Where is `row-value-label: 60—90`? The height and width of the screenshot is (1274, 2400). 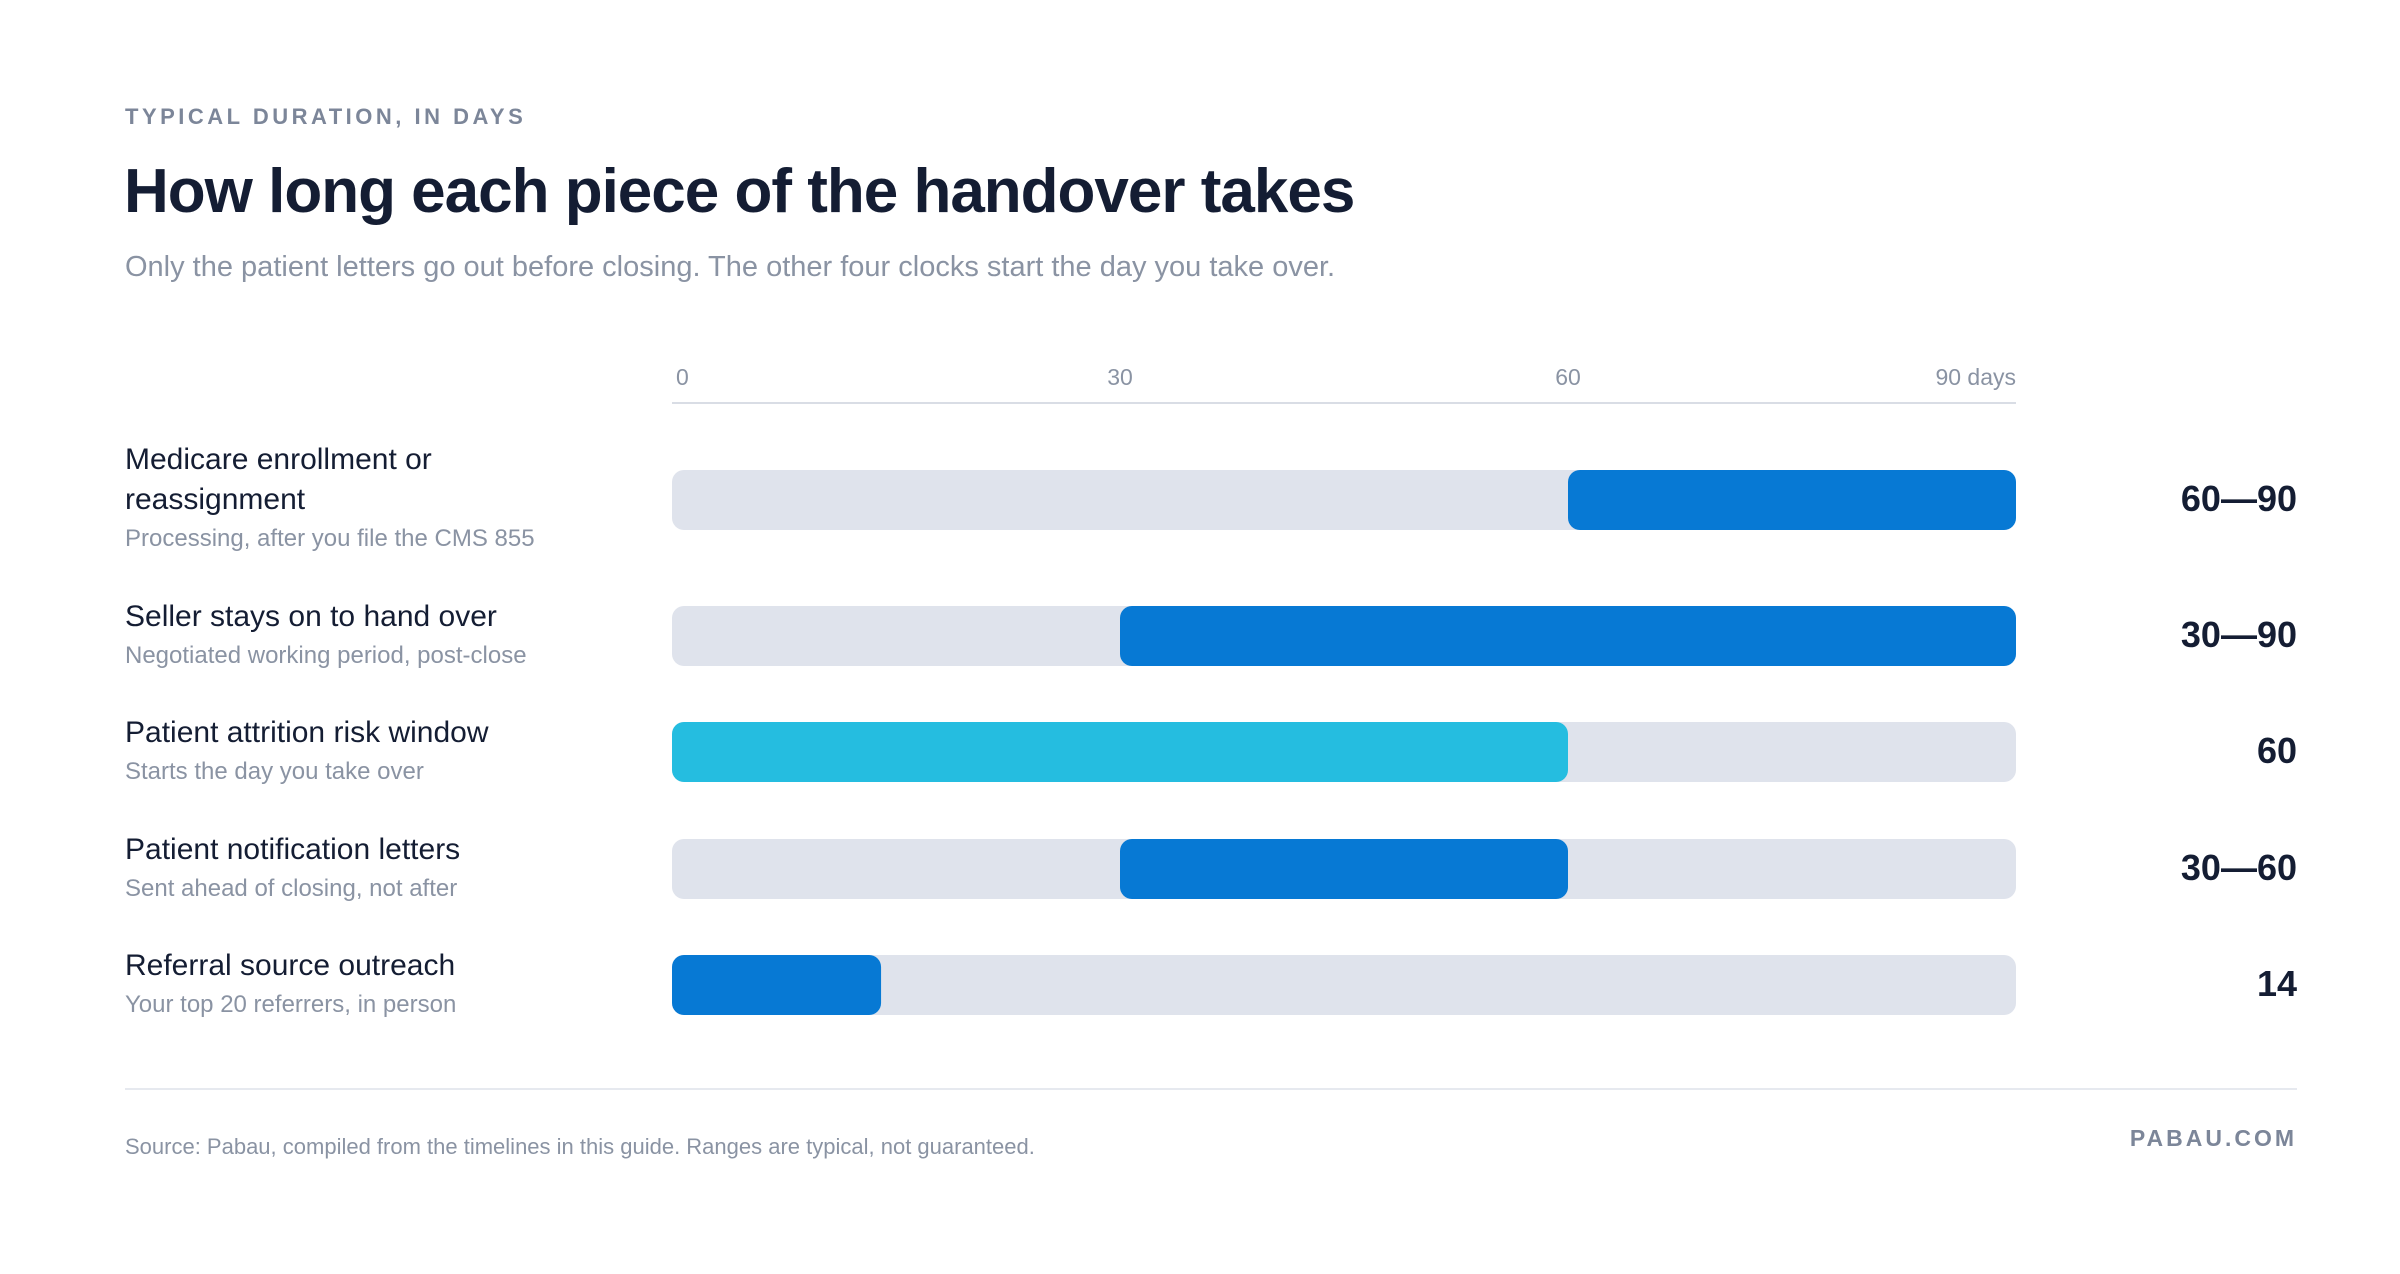 row-value-label: 60—90 is located at coordinates (2238, 498).